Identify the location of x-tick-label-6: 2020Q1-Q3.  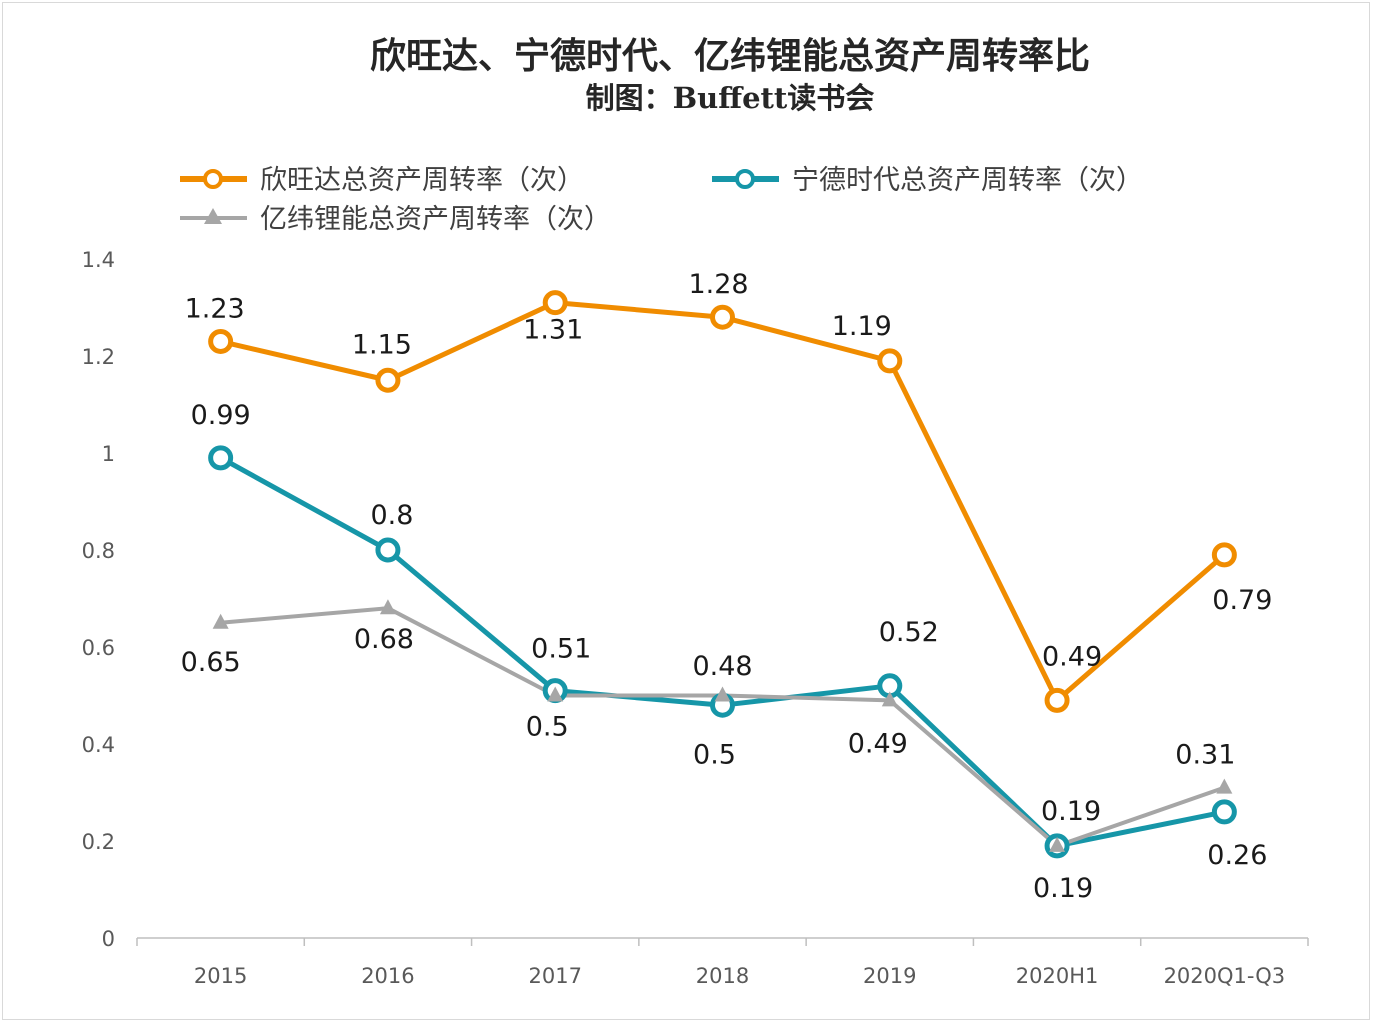
(1225, 976).